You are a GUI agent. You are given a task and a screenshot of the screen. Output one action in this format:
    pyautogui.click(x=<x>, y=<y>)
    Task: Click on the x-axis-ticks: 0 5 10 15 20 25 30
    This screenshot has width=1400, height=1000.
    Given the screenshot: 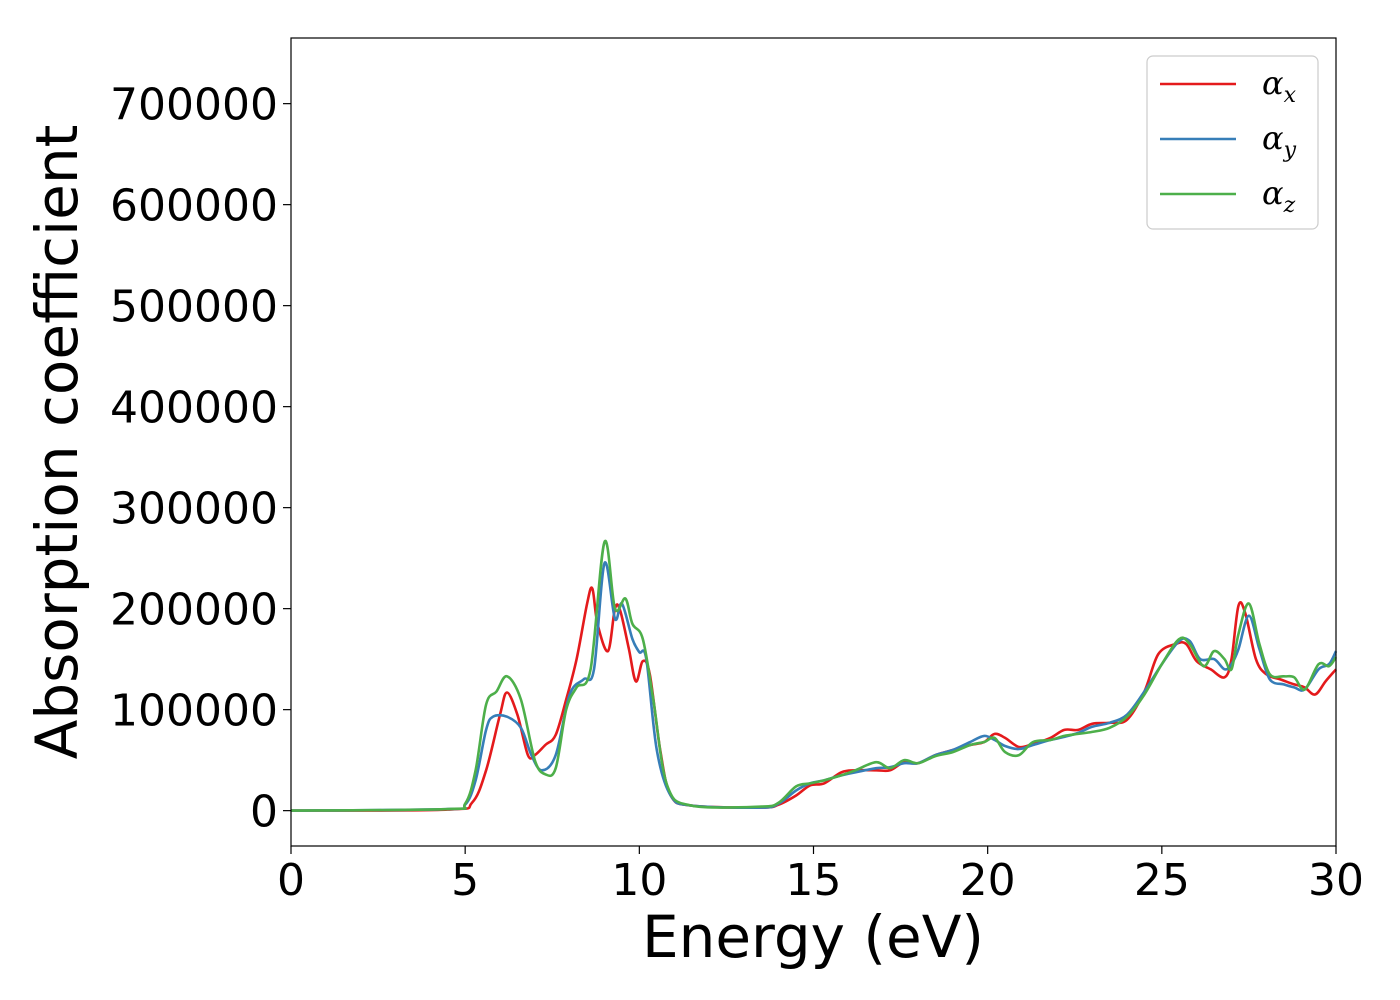 What is the action you would take?
    pyautogui.click(x=820, y=876)
    